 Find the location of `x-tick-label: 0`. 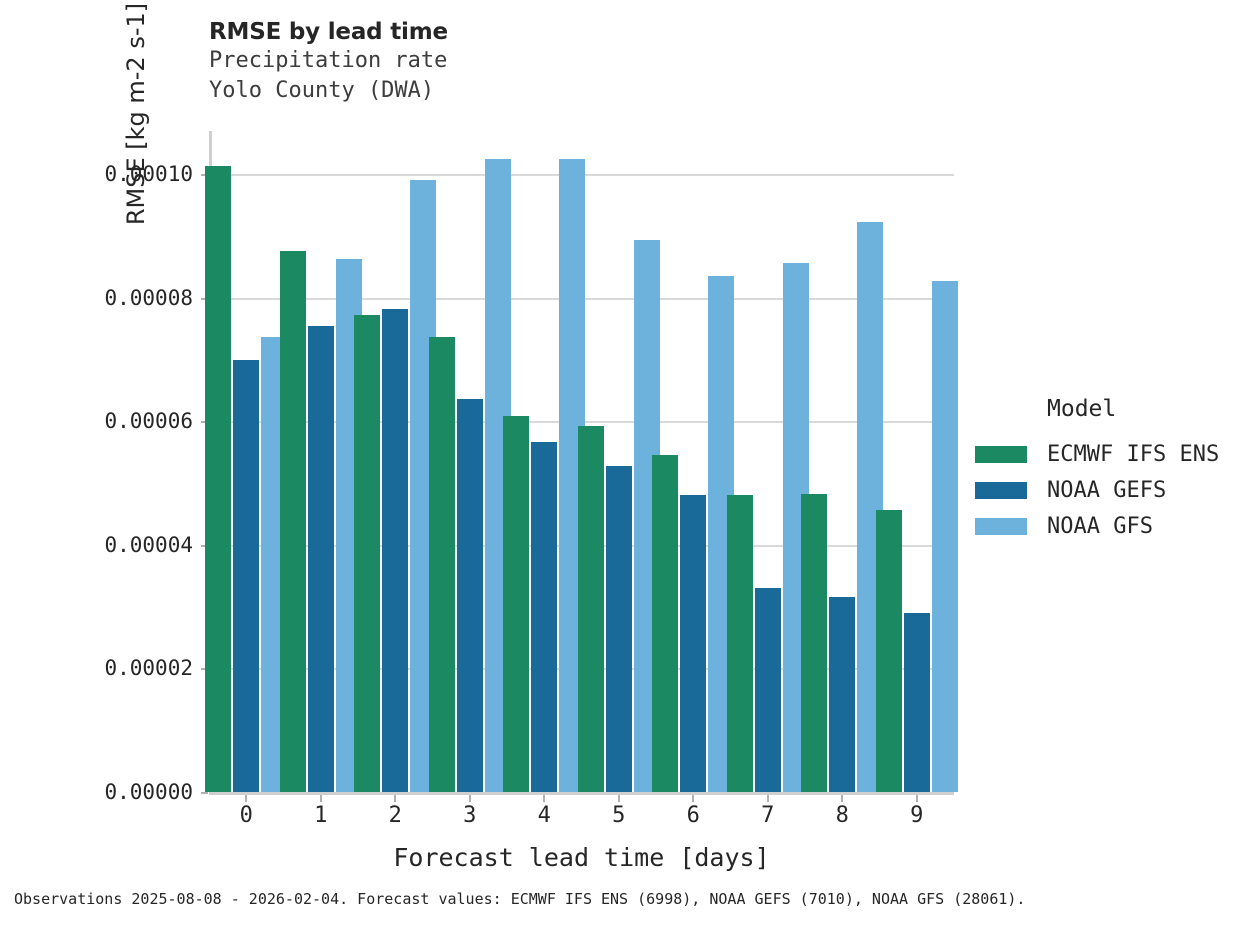

x-tick-label: 0 is located at coordinates (246, 815).